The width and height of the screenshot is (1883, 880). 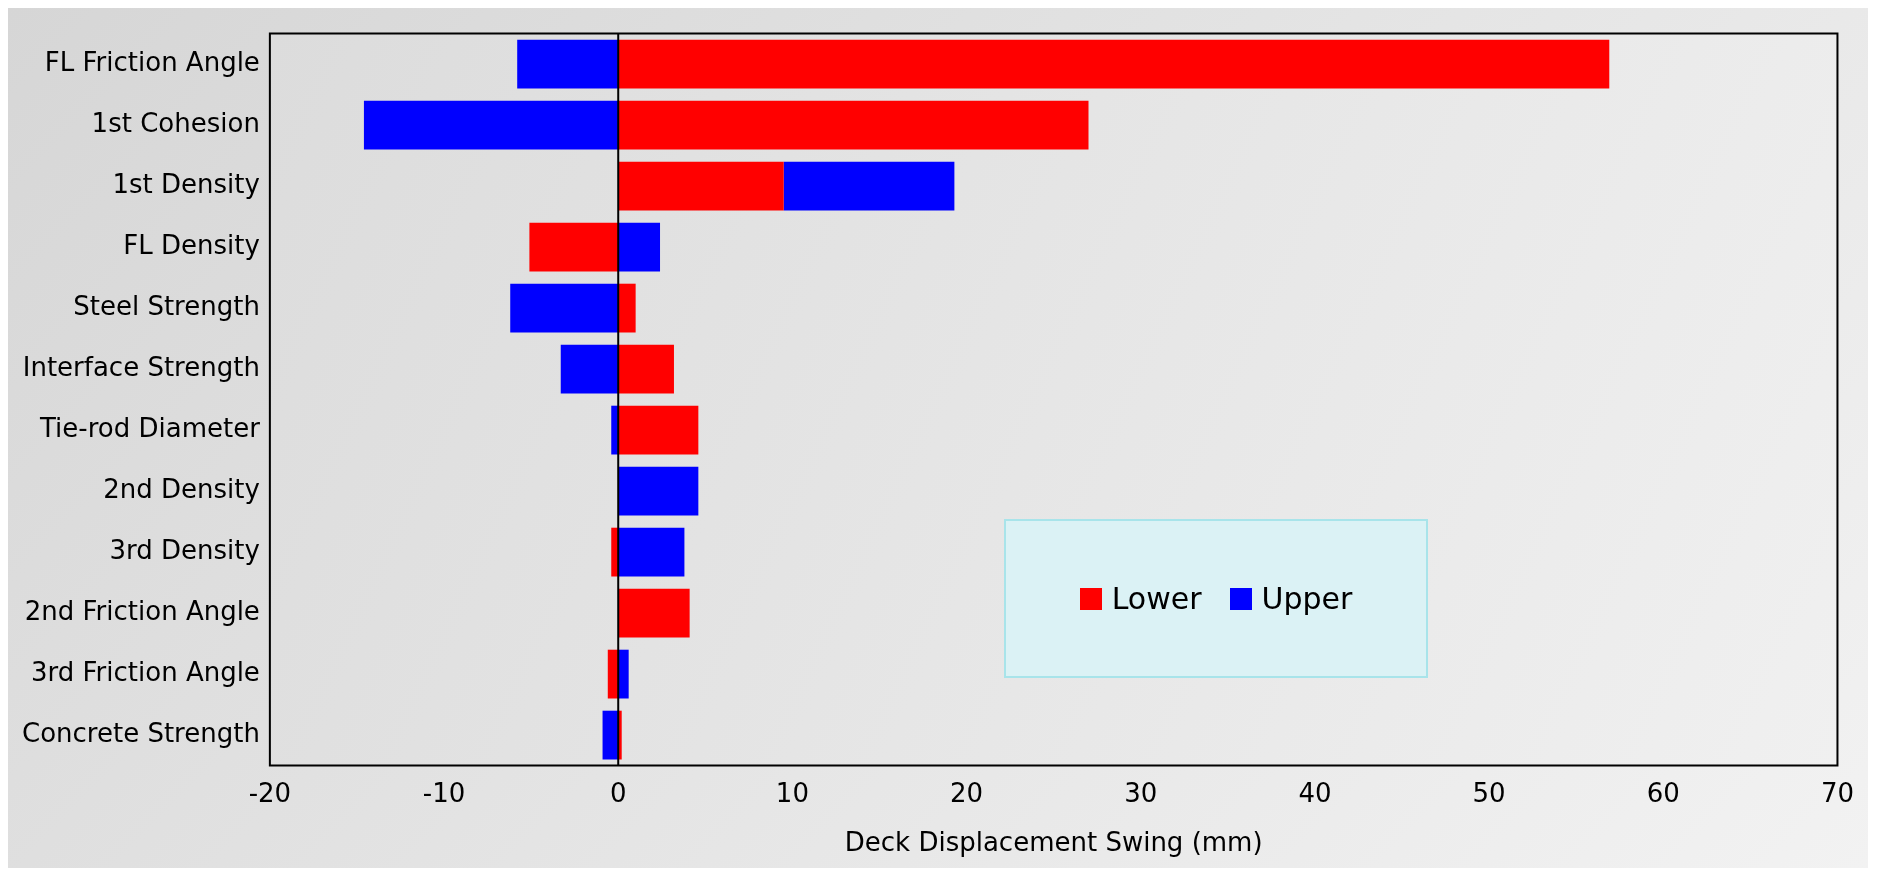 I want to click on y-tick-label: FL Density, so click(x=191, y=244).